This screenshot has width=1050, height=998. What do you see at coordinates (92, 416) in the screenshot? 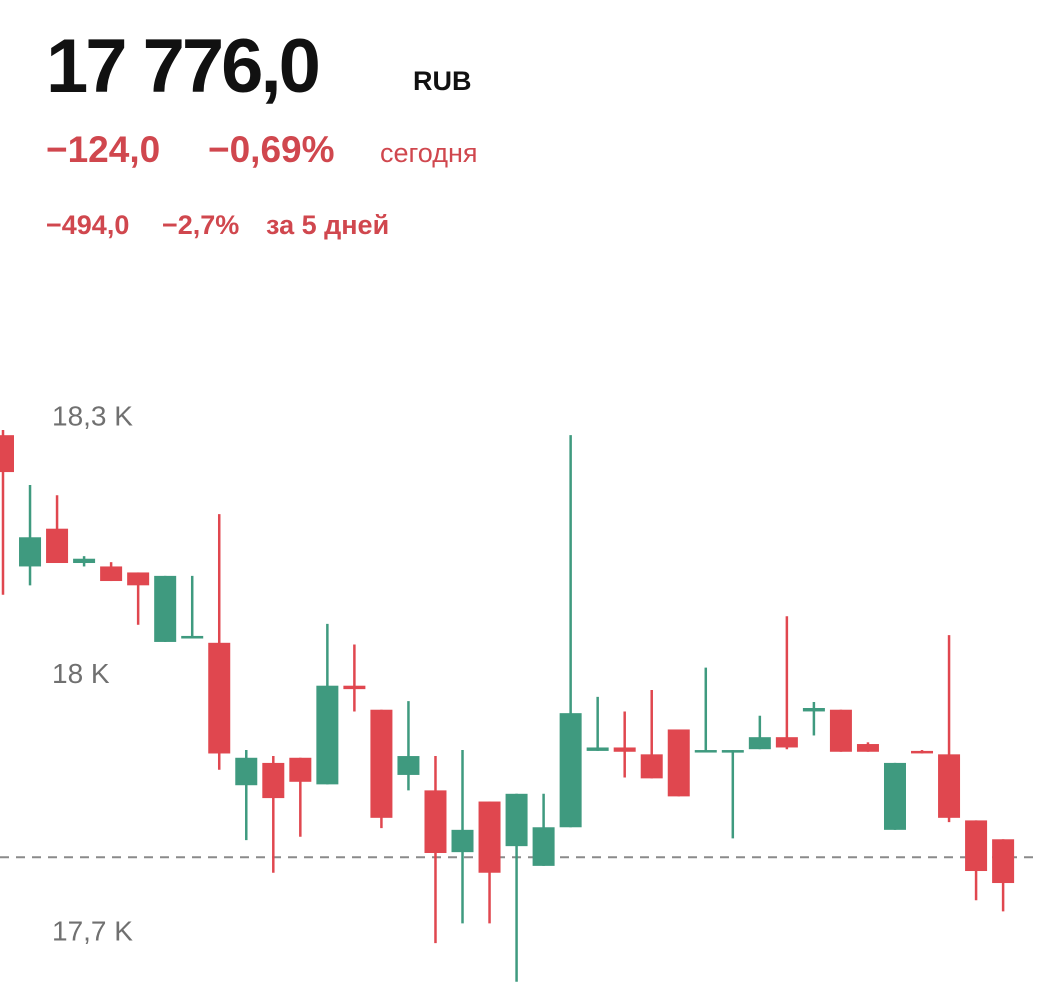
I see `y-tick-label: 18,3 K` at bounding box center [92, 416].